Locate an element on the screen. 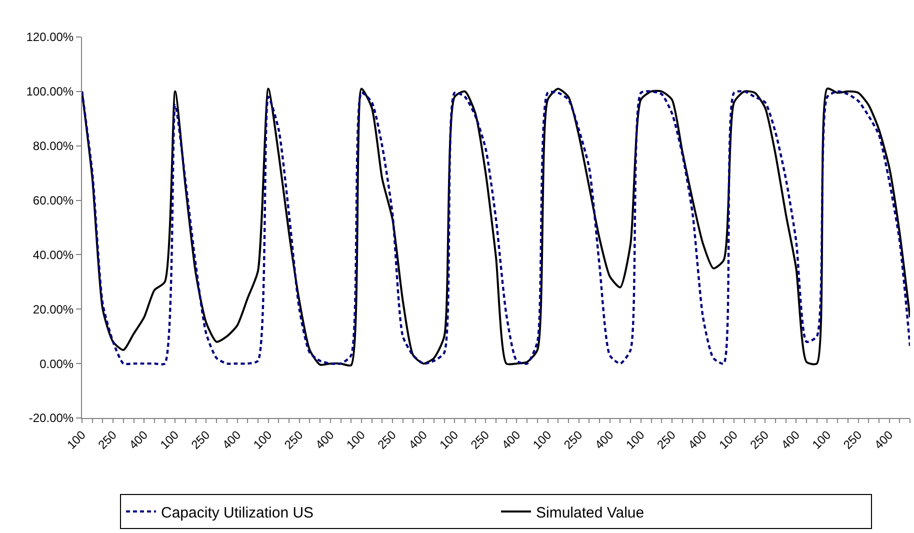 This screenshot has height=533, width=914. y-tick-label: 100.00% is located at coordinates (50, 91).